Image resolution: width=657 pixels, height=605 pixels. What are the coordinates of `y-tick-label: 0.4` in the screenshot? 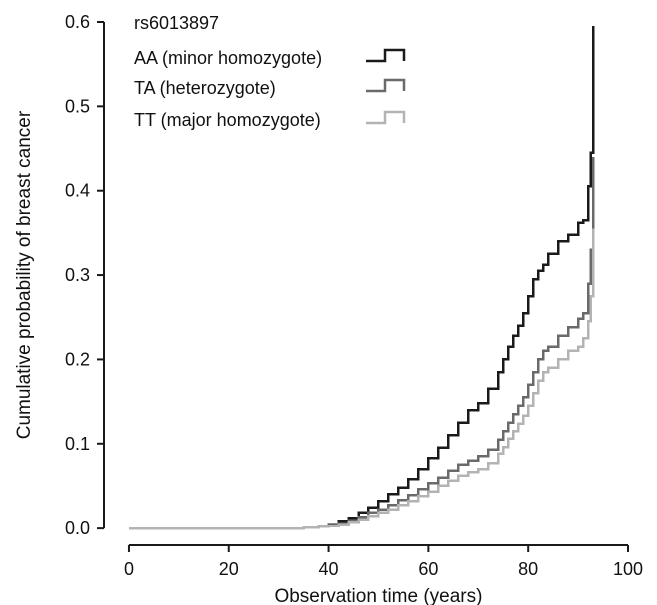 It's located at (77, 191).